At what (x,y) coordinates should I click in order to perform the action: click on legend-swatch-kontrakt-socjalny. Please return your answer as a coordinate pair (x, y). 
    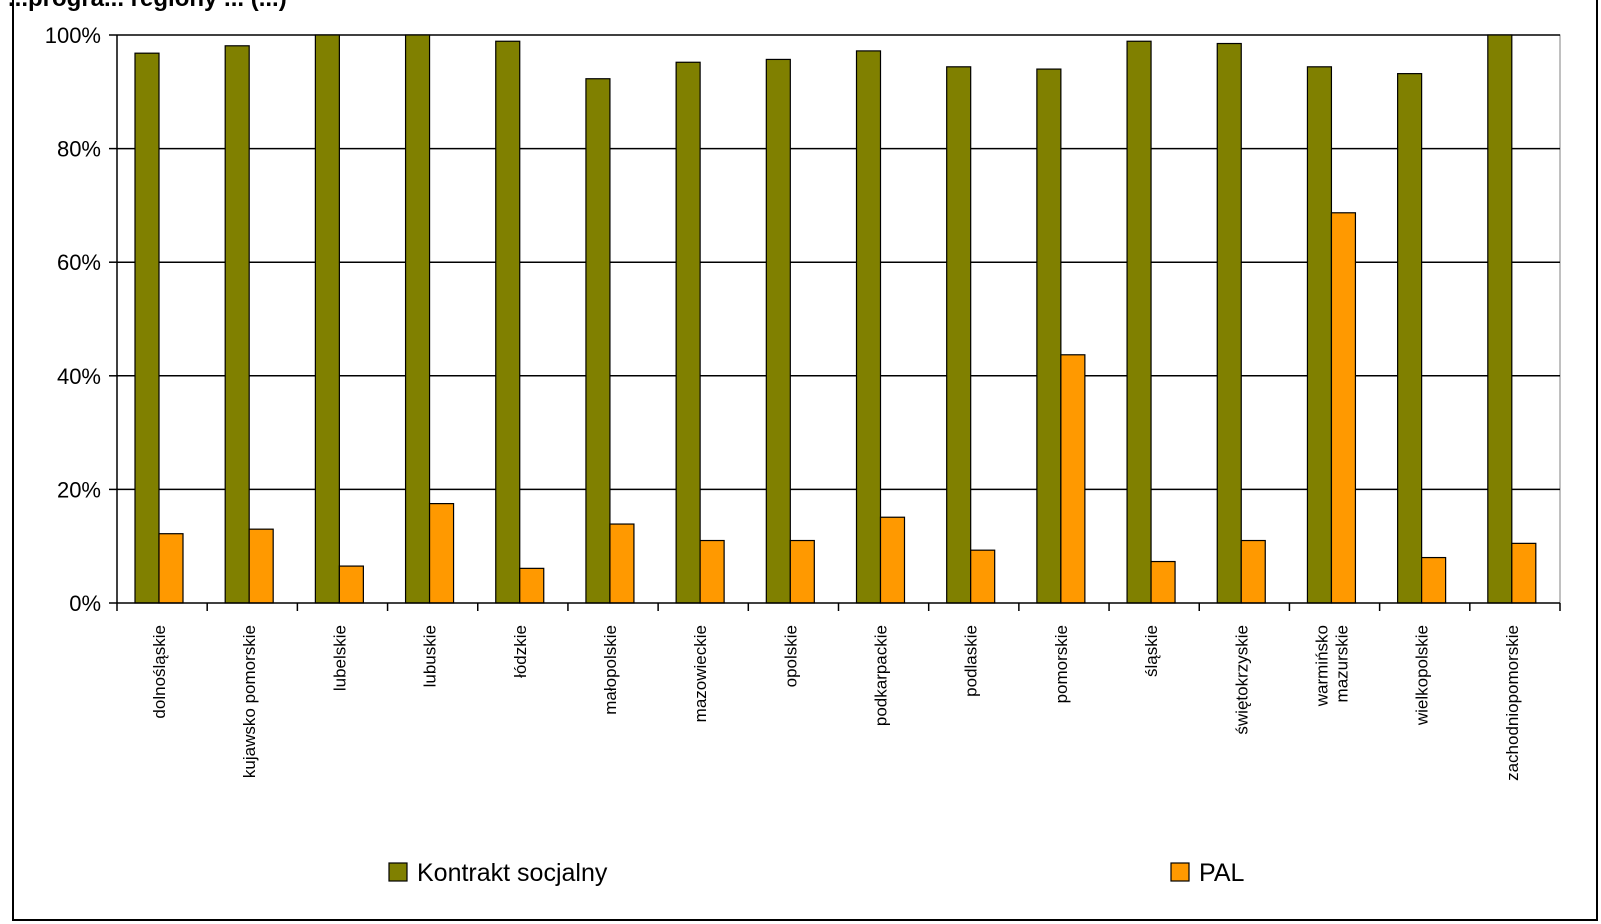
    Looking at the image, I should click on (398, 872).